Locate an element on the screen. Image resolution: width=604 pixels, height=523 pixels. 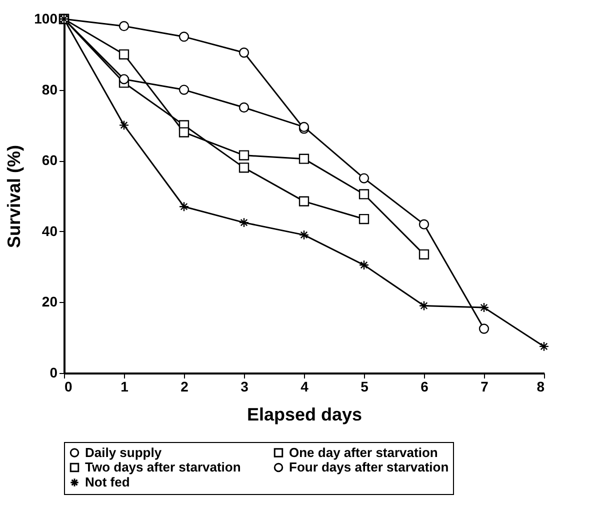
legend-label: Two days after starvation is located at coordinates (163, 467).